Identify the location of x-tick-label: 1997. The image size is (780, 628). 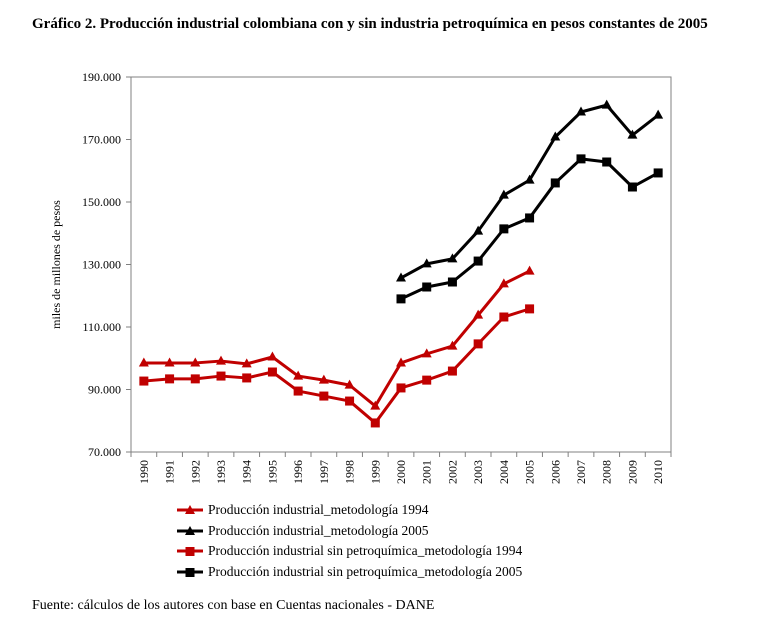
(324, 472).